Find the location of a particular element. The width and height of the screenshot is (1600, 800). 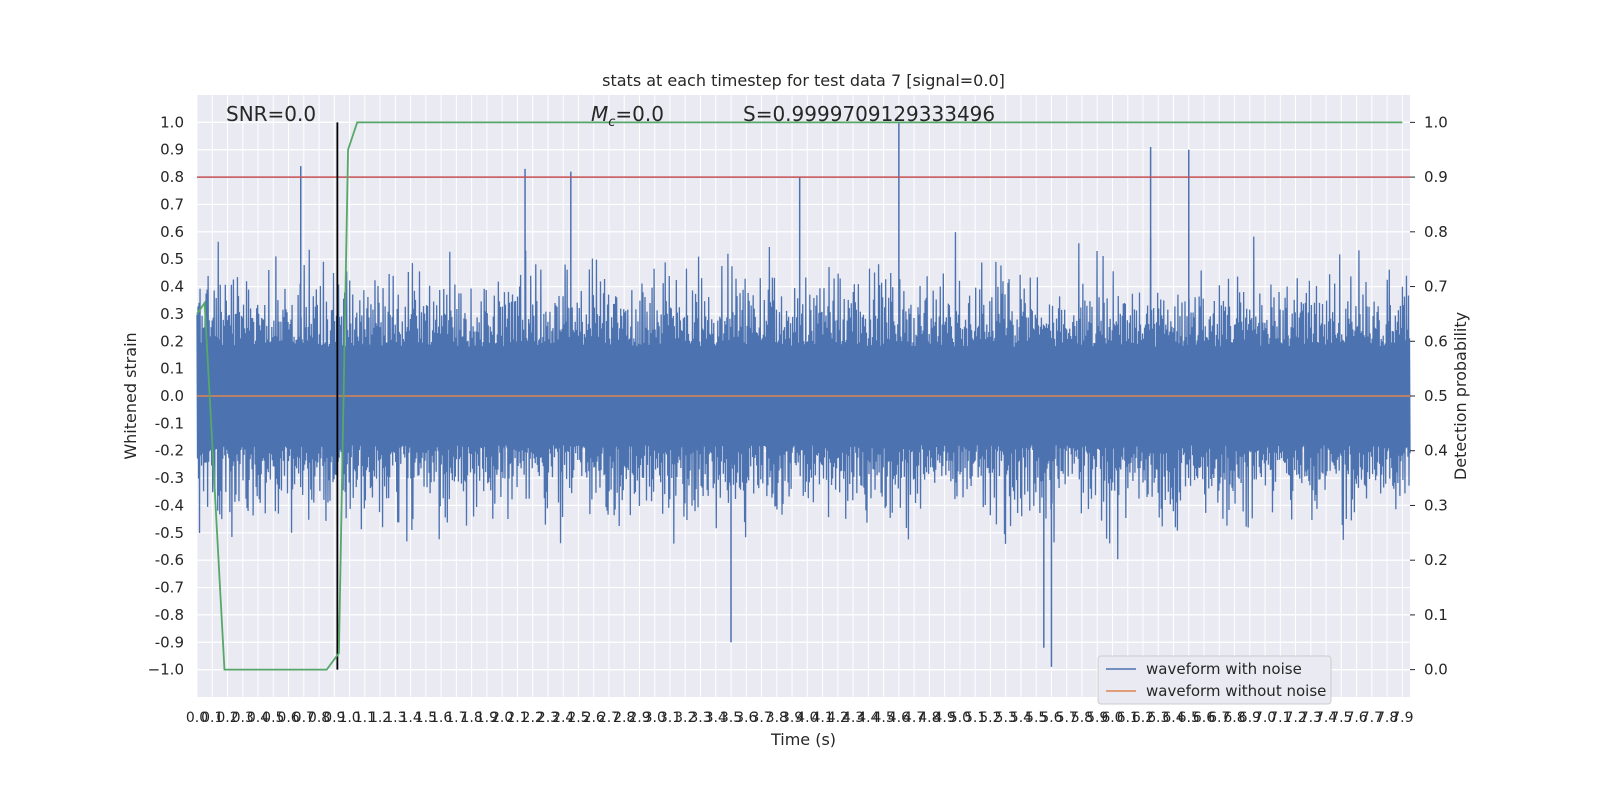

x-tick-label: 2.4 is located at coordinates (563, 718).